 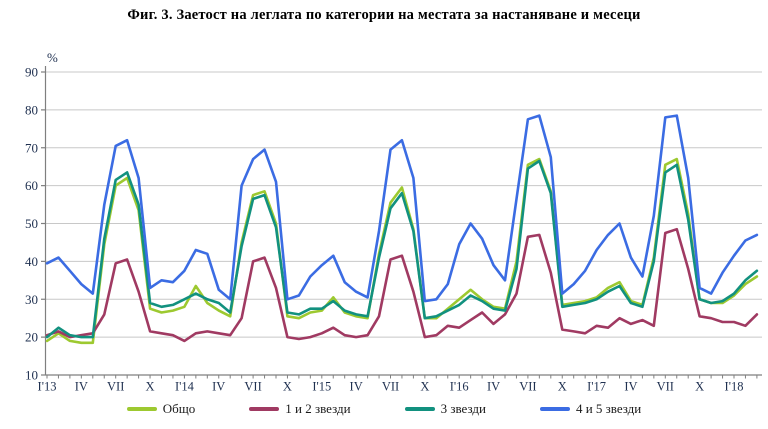 I want to click on legend-item-3: 3 звезди, so click(x=445, y=409).